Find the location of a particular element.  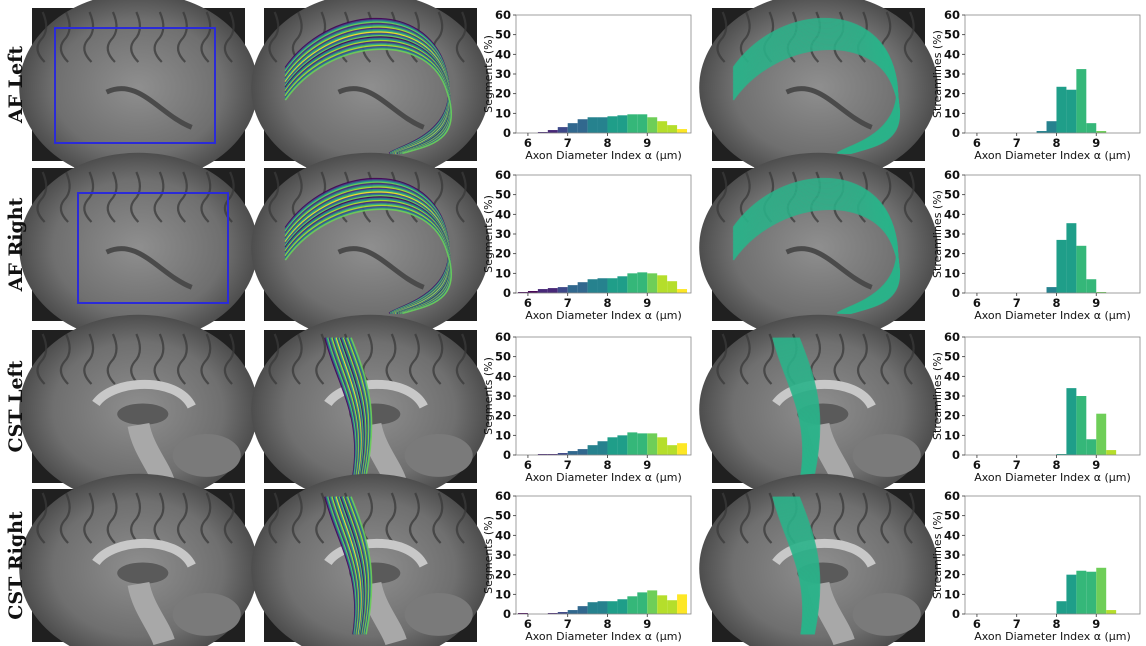

row-label: CST Left is located at coordinates (16, 406).